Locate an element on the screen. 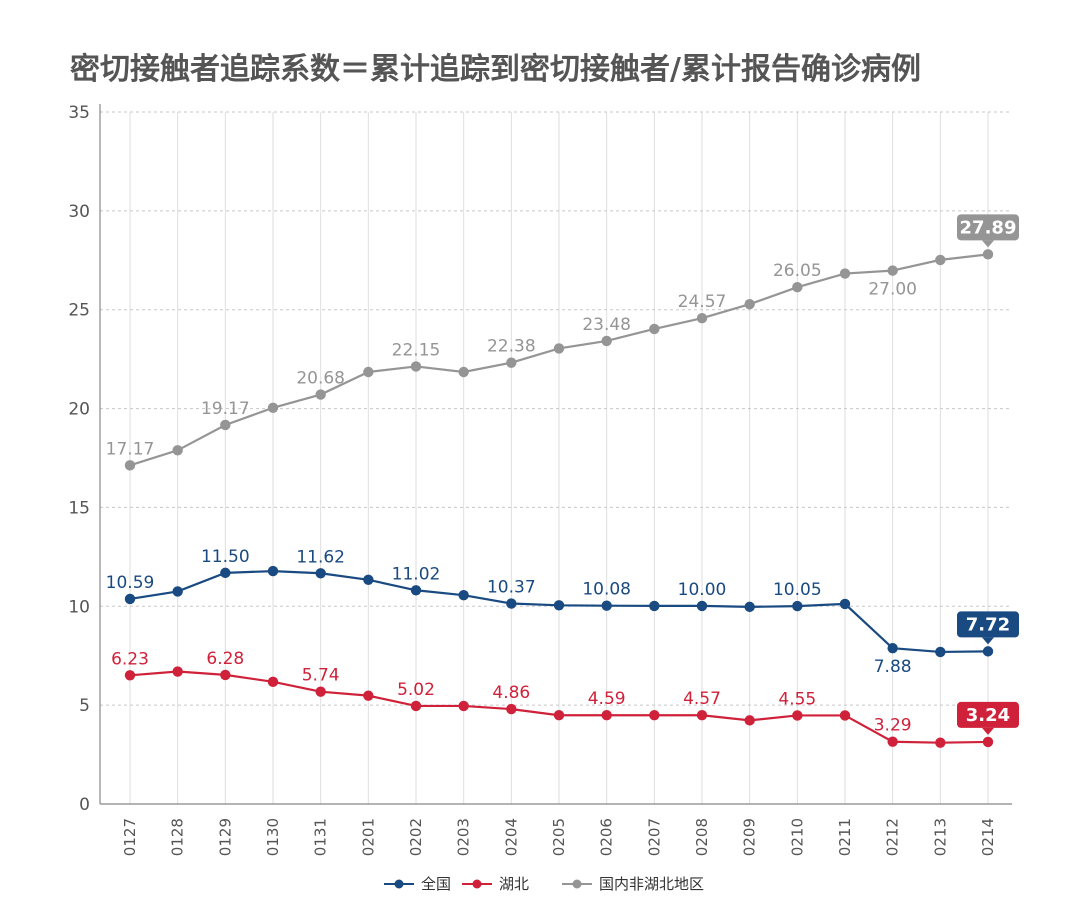 The height and width of the screenshot is (911, 1080). y-tick-label: 10 is located at coordinates (79, 607).